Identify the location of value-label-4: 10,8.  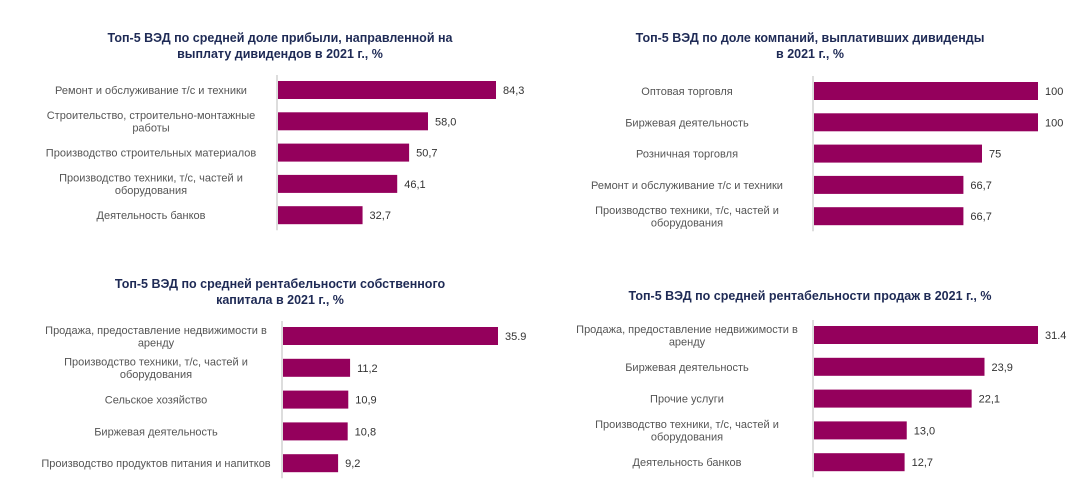
(365, 432).